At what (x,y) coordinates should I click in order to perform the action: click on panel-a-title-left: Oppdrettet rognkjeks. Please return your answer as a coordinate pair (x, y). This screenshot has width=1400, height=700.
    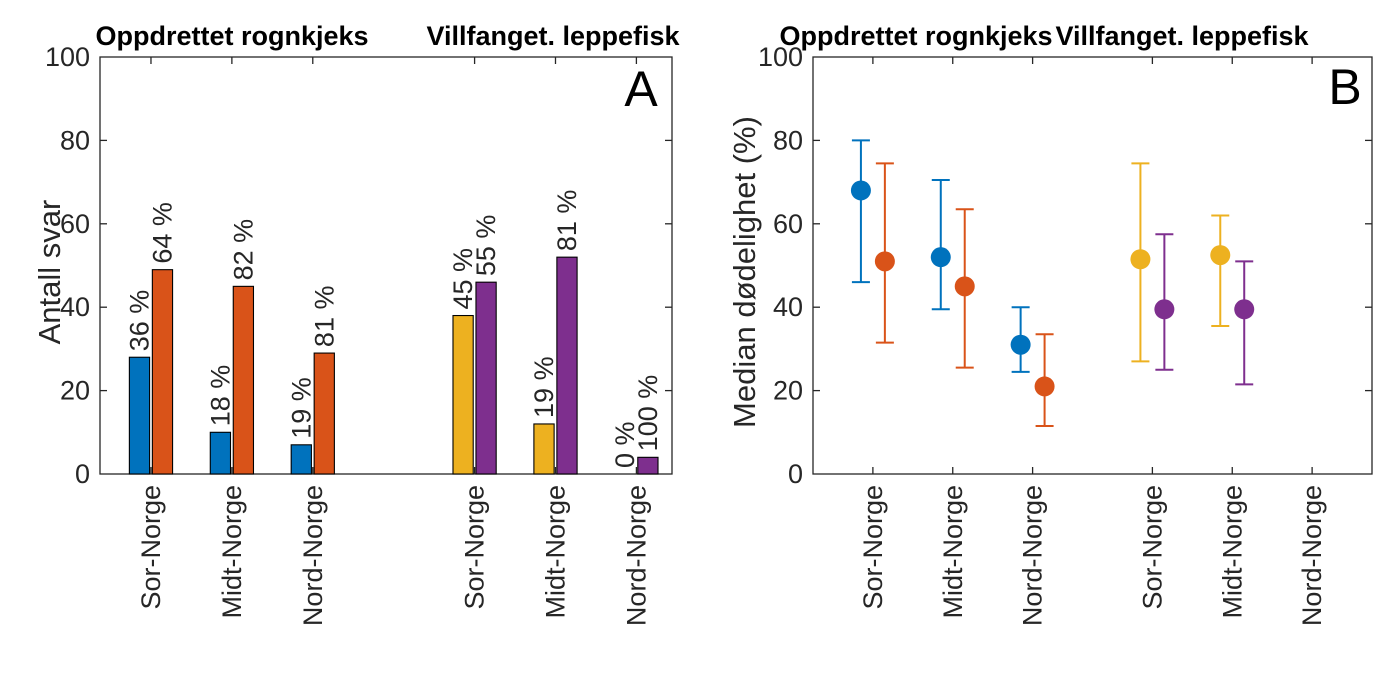
    Looking at the image, I should click on (232, 36).